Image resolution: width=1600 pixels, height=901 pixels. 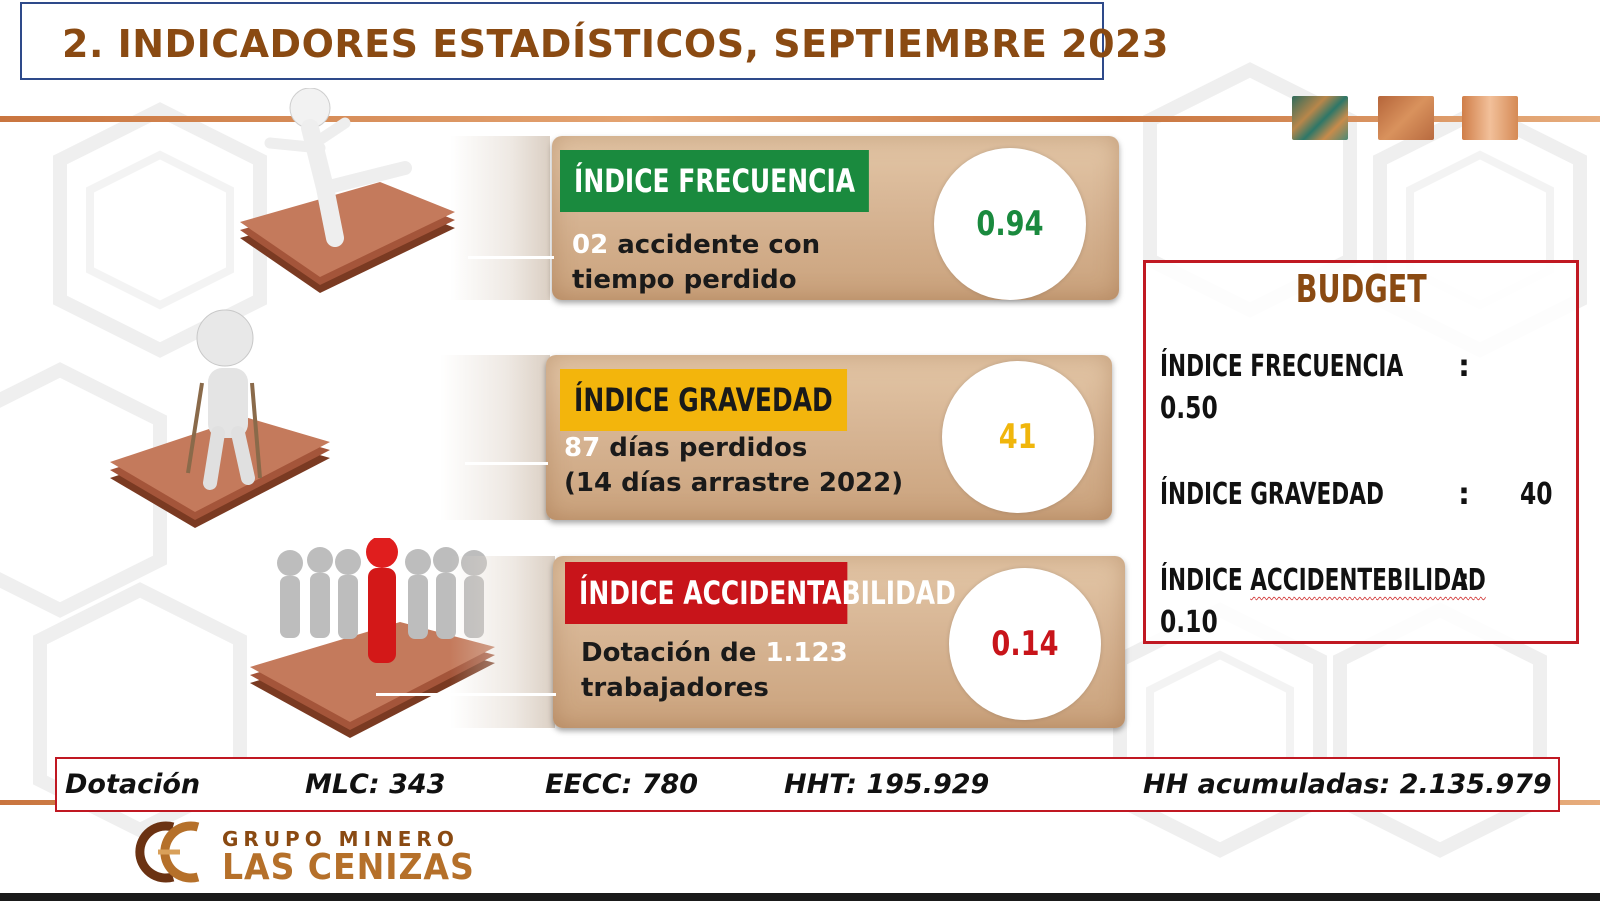 I want to click on group-leader-illustration, so click(x=372, y=638).